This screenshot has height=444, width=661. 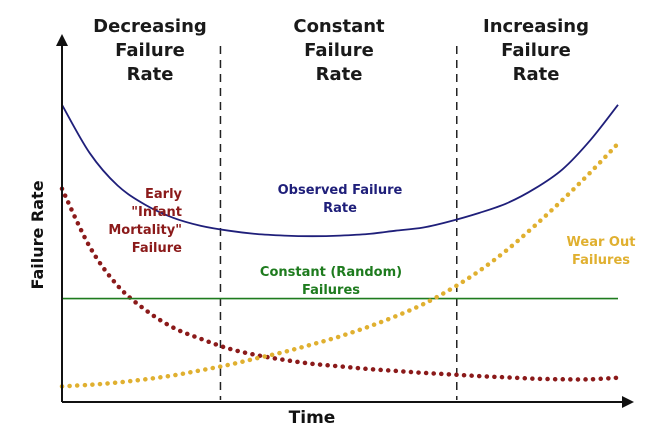 I want to click on observed-failure-rate-label: Observed Failure Rate, so click(x=340, y=199).